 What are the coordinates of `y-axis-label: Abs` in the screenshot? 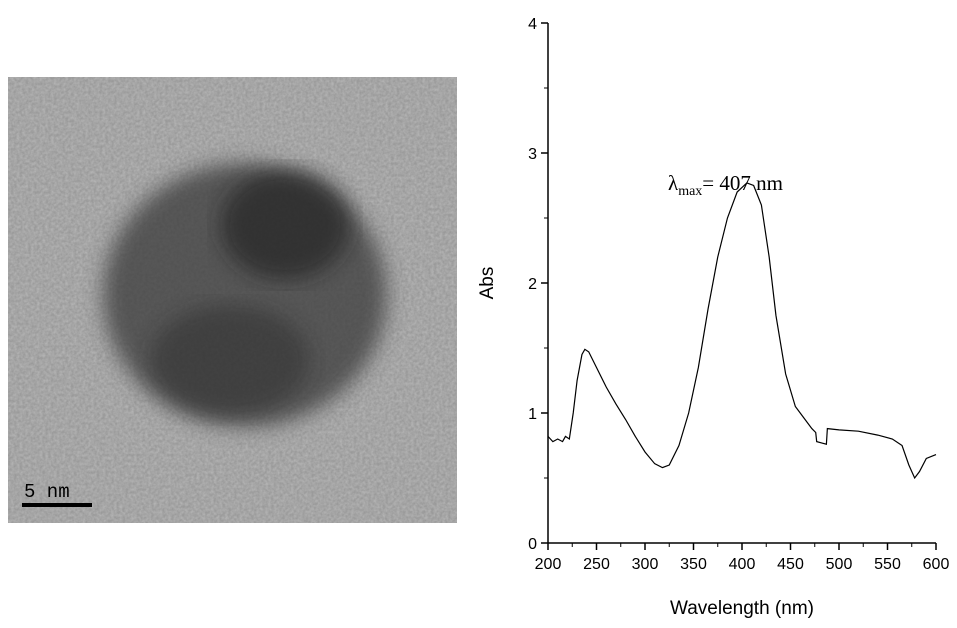 It's located at (487, 283).